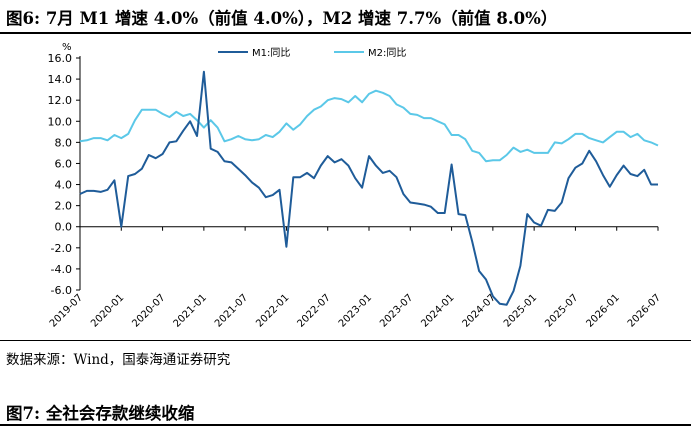 The height and width of the screenshot is (438, 691). Describe the element at coordinates (345, 411) in the screenshot. I see `figure-7-header: 图7: 全社会存款继续收缩` at that location.